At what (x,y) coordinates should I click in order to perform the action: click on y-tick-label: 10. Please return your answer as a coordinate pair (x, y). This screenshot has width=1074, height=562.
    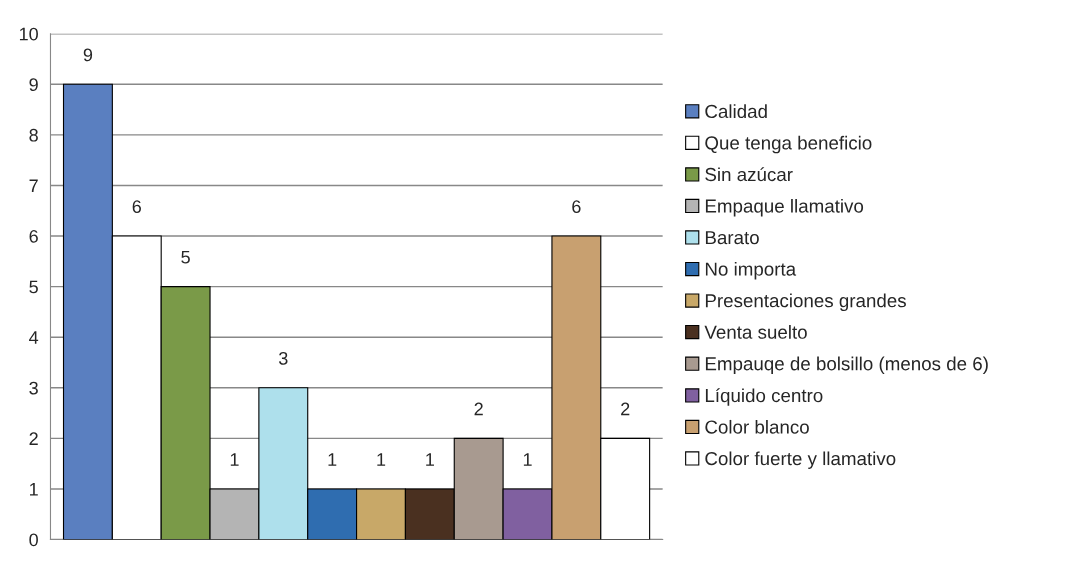
    Looking at the image, I should click on (28, 34).